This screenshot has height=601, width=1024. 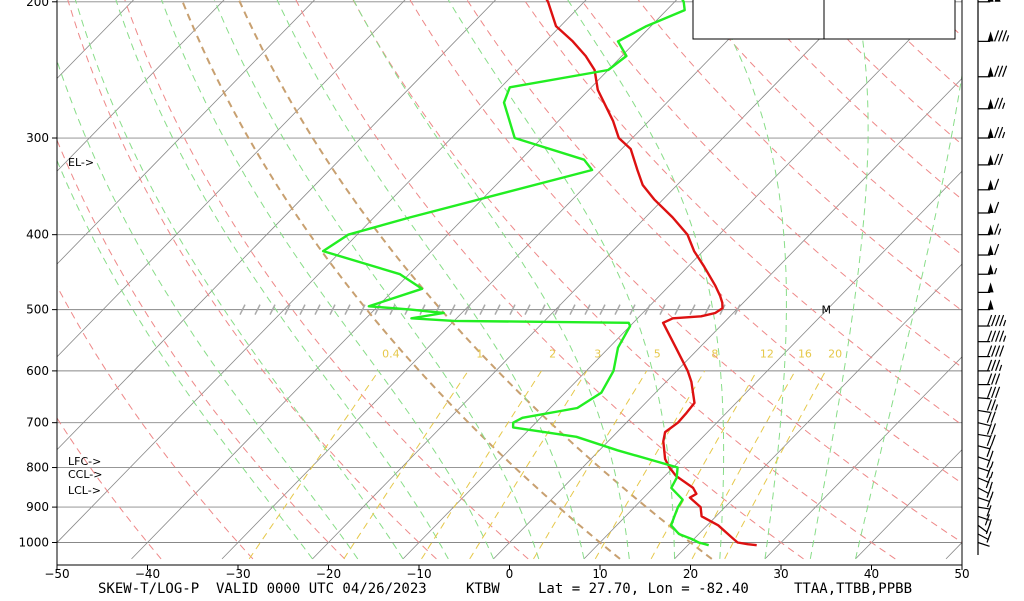 I want to click on mixing-ratio-label: 3, so click(x=597, y=354).